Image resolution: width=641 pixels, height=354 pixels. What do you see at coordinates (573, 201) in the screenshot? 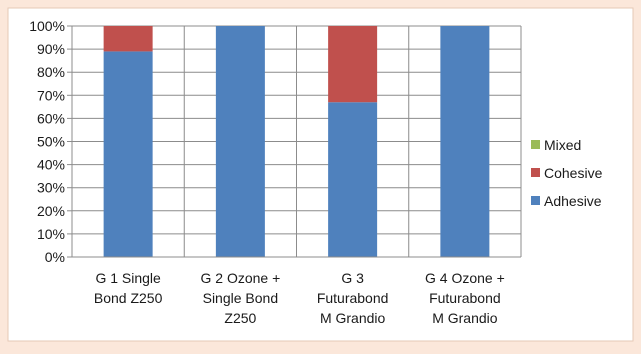
I see `legend-label-adhesive: Adhesive` at bounding box center [573, 201].